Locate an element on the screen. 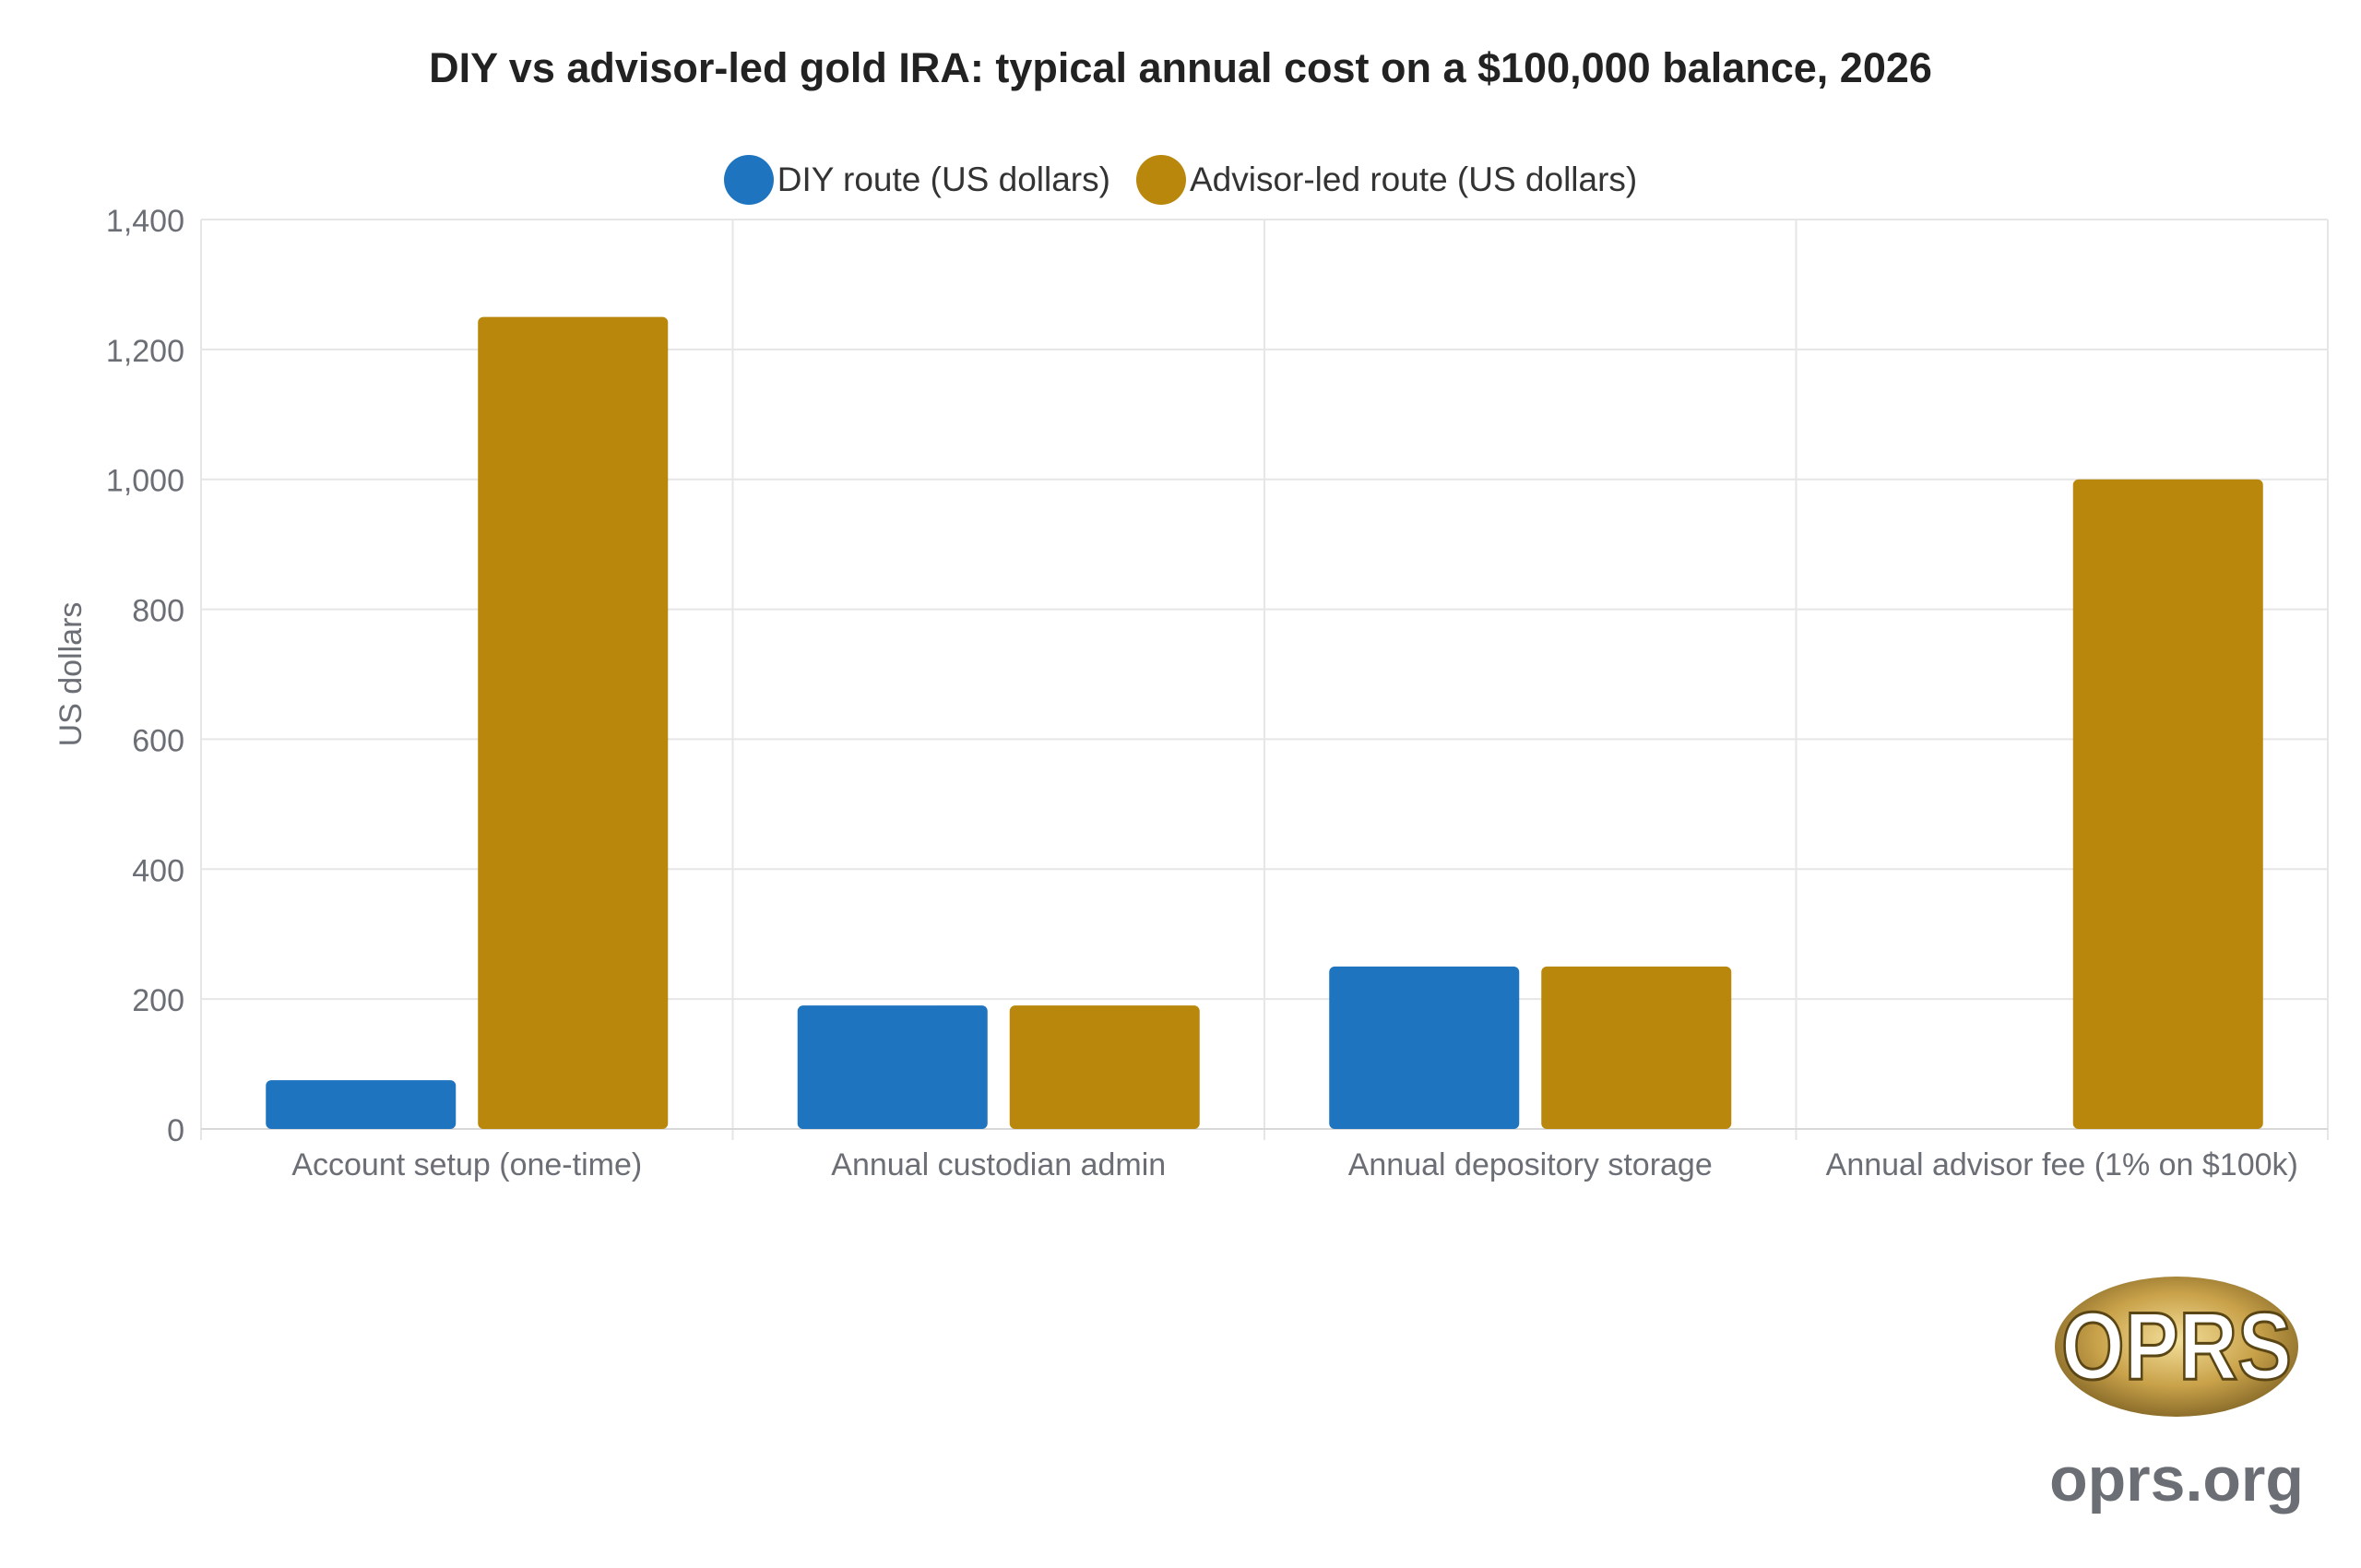 The width and height of the screenshot is (2361, 1568). x-tick-label: Annual custodian admin is located at coordinates (998, 1164).